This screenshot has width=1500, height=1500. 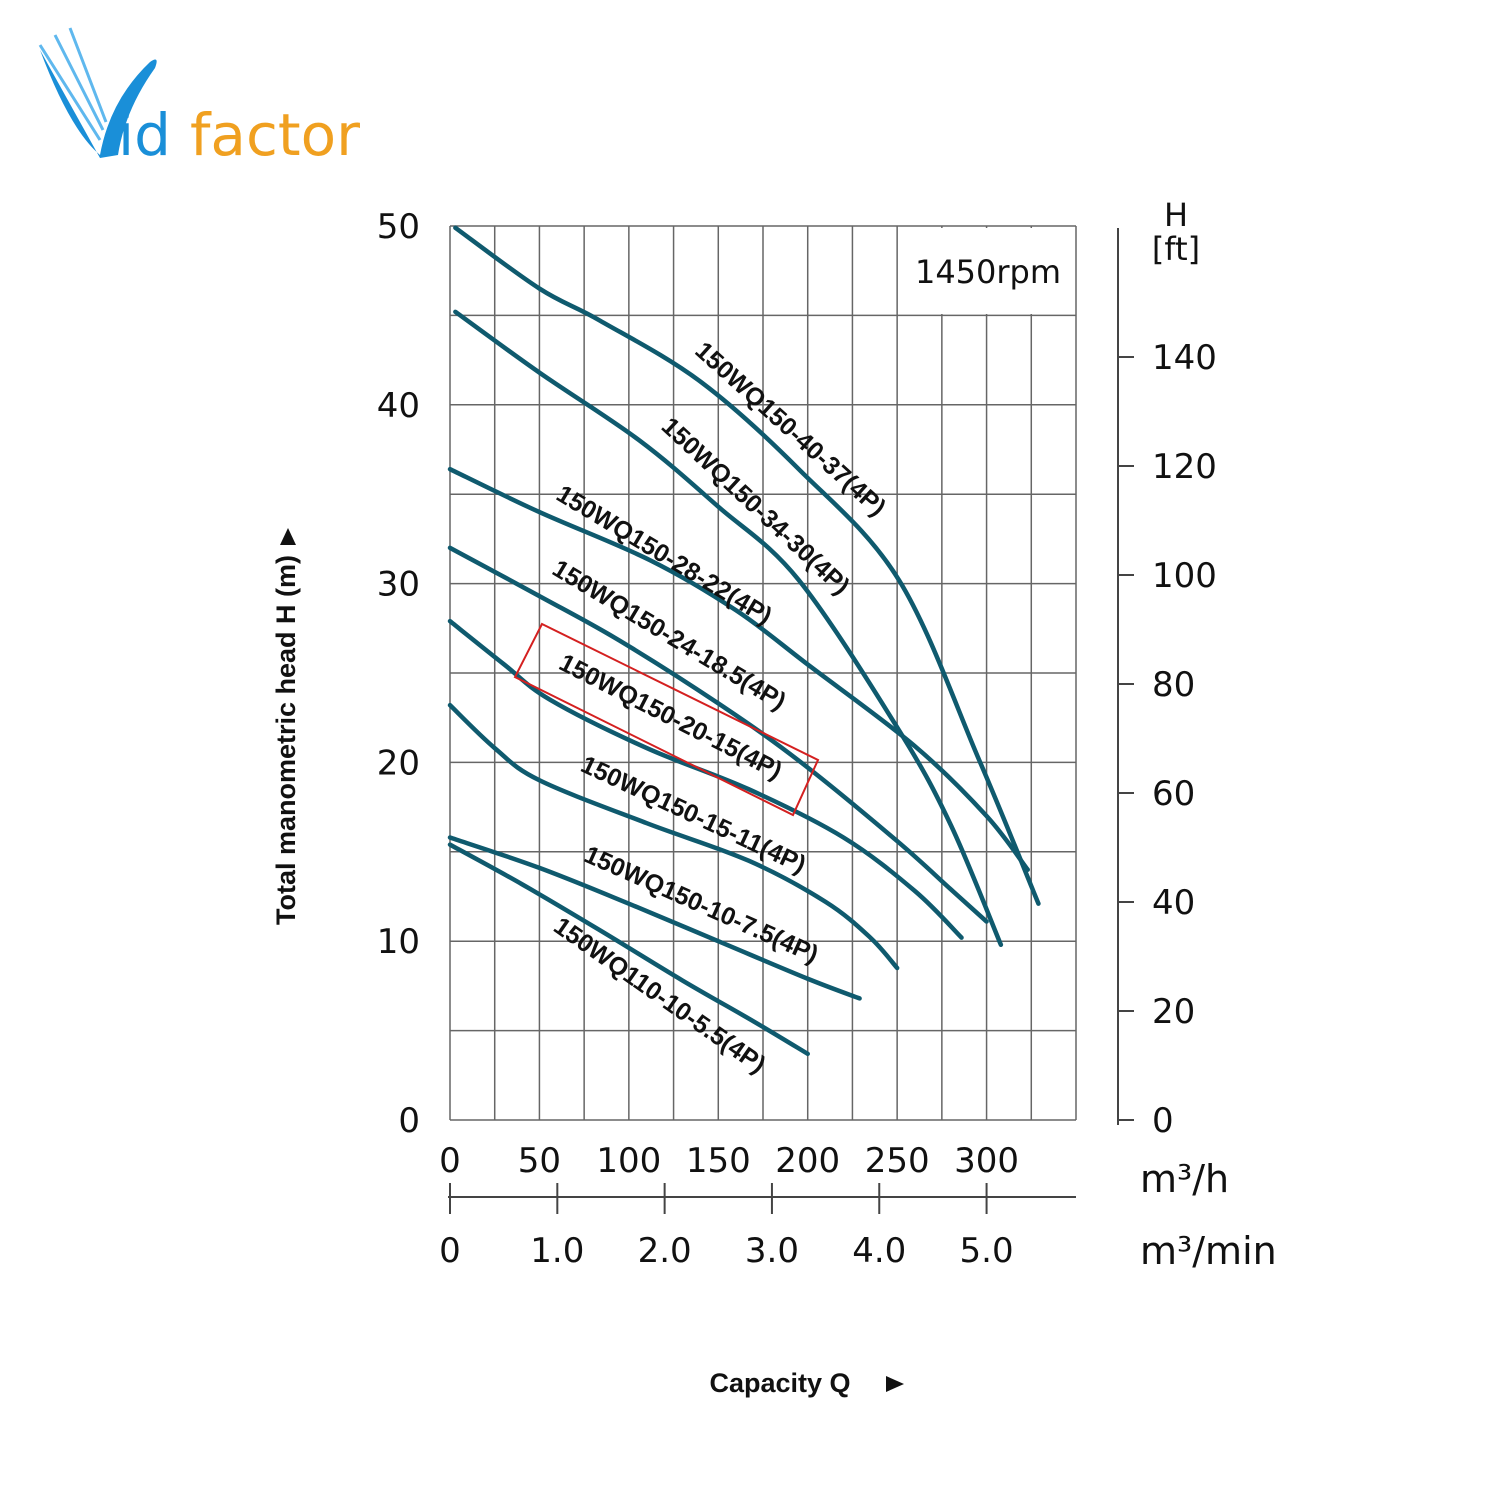 I want to click on highlight-box, so click(x=666, y=719).